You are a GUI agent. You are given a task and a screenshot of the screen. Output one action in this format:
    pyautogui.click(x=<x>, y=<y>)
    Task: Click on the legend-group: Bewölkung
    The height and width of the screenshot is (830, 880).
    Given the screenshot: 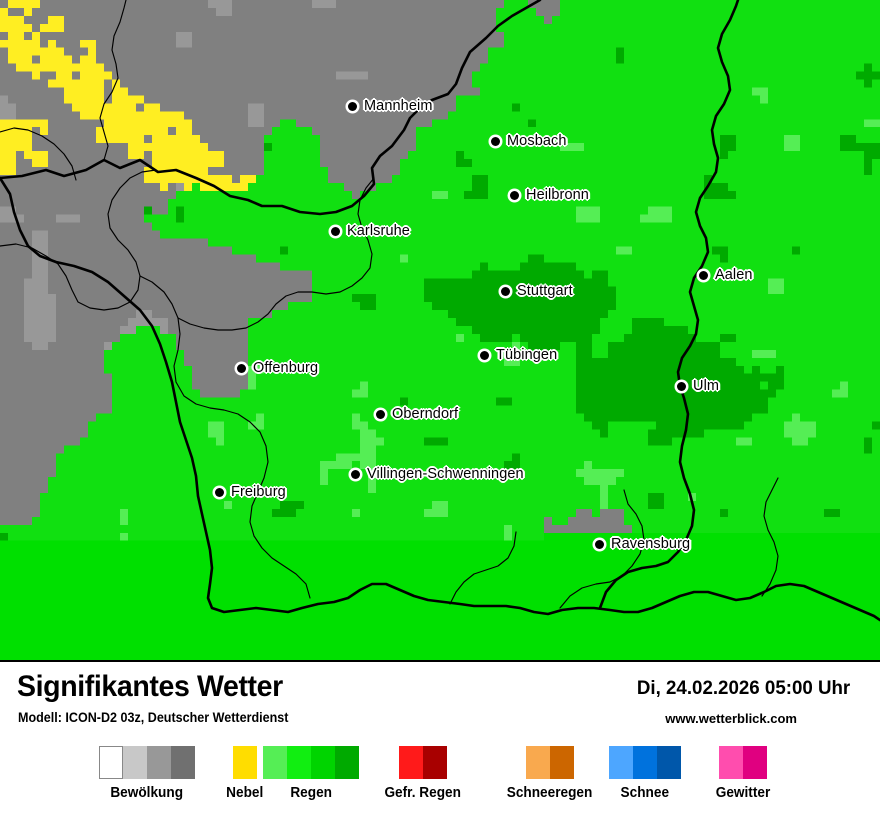 What is the action you would take?
    pyautogui.click(x=147, y=773)
    